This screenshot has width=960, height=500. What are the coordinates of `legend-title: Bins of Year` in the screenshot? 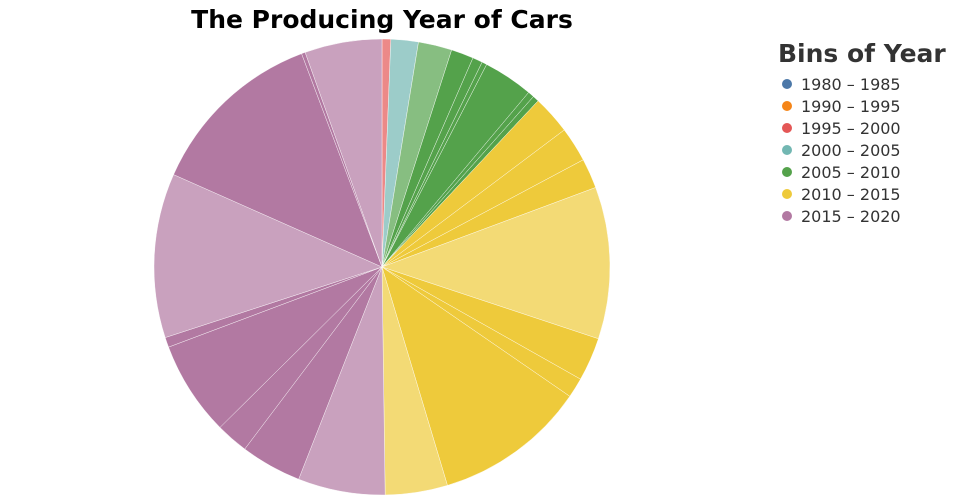 It's located at (862, 53).